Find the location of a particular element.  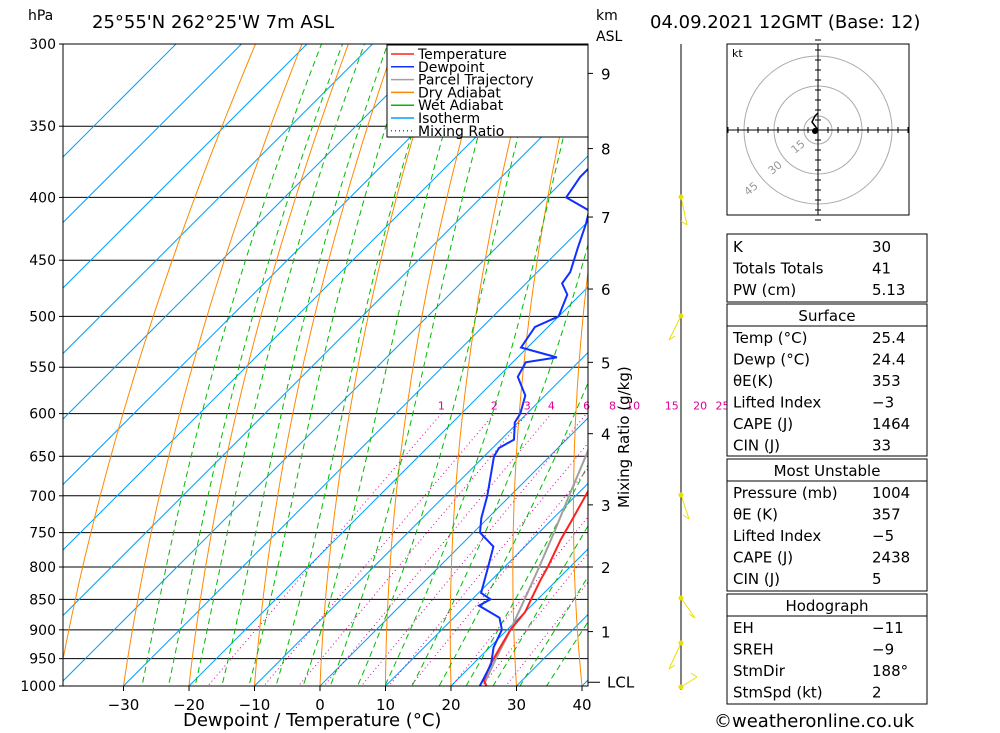

most-unstable-row-value: 357 is located at coordinates (886, 515).